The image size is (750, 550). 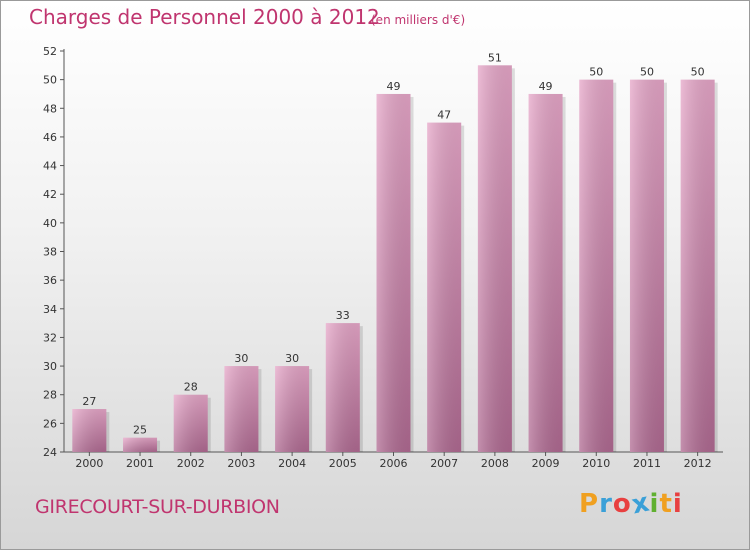 What do you see at coordinates (495, 463) in the screenshot?
I see `x-tick-label: 2008` at bounding box center [495, 463].